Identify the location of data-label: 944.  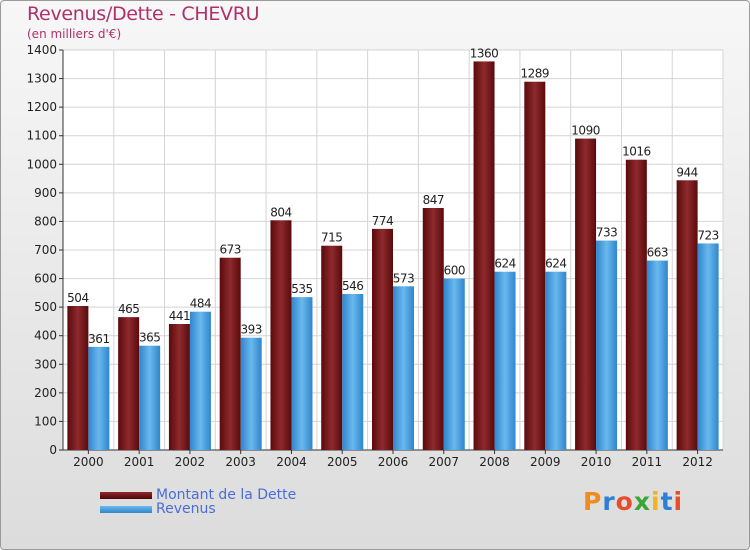
(686, 172).